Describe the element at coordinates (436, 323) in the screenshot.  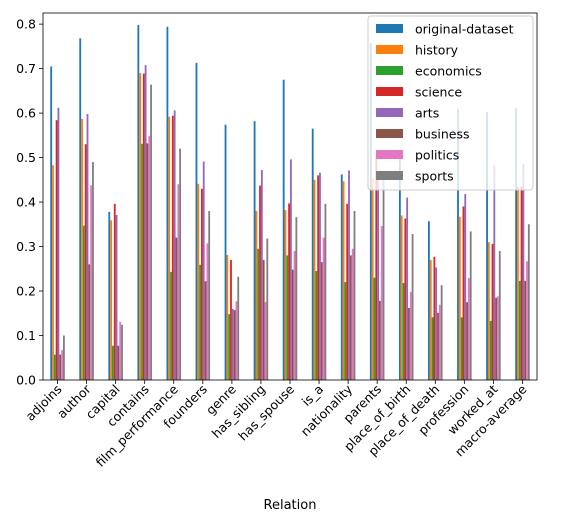
I see `bar-arts-place_of_death` at that location.